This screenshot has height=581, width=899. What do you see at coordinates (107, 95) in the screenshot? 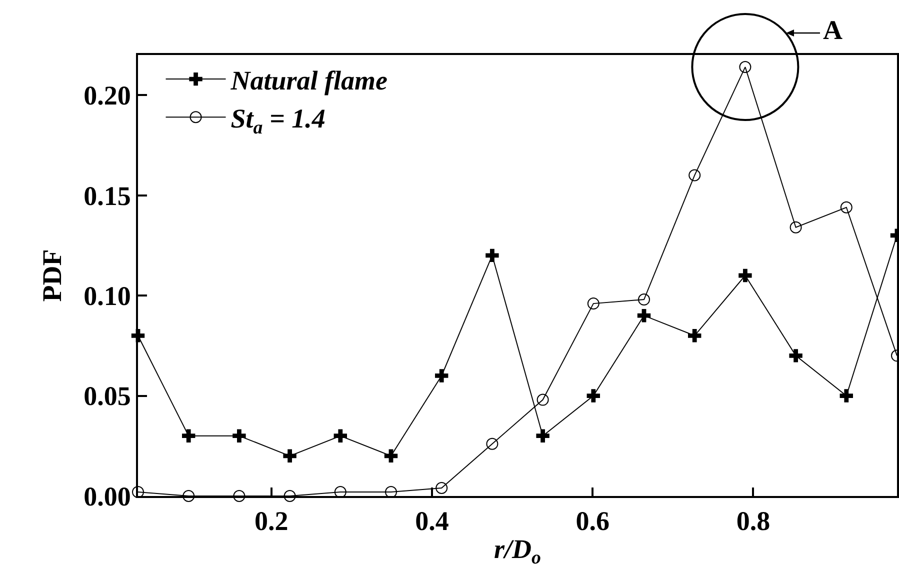
I see `y-tick-label: 0.20` at bounding box center [107, 95].